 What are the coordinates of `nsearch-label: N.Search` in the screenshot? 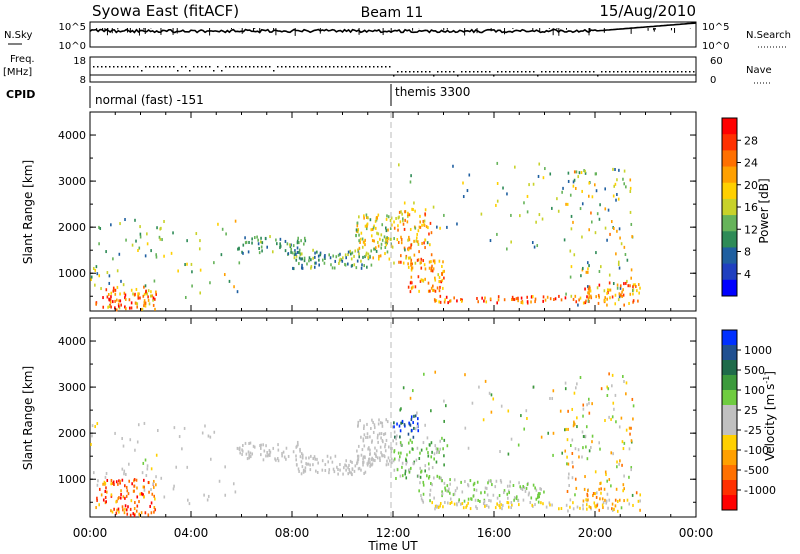 It's located at (768, 35).